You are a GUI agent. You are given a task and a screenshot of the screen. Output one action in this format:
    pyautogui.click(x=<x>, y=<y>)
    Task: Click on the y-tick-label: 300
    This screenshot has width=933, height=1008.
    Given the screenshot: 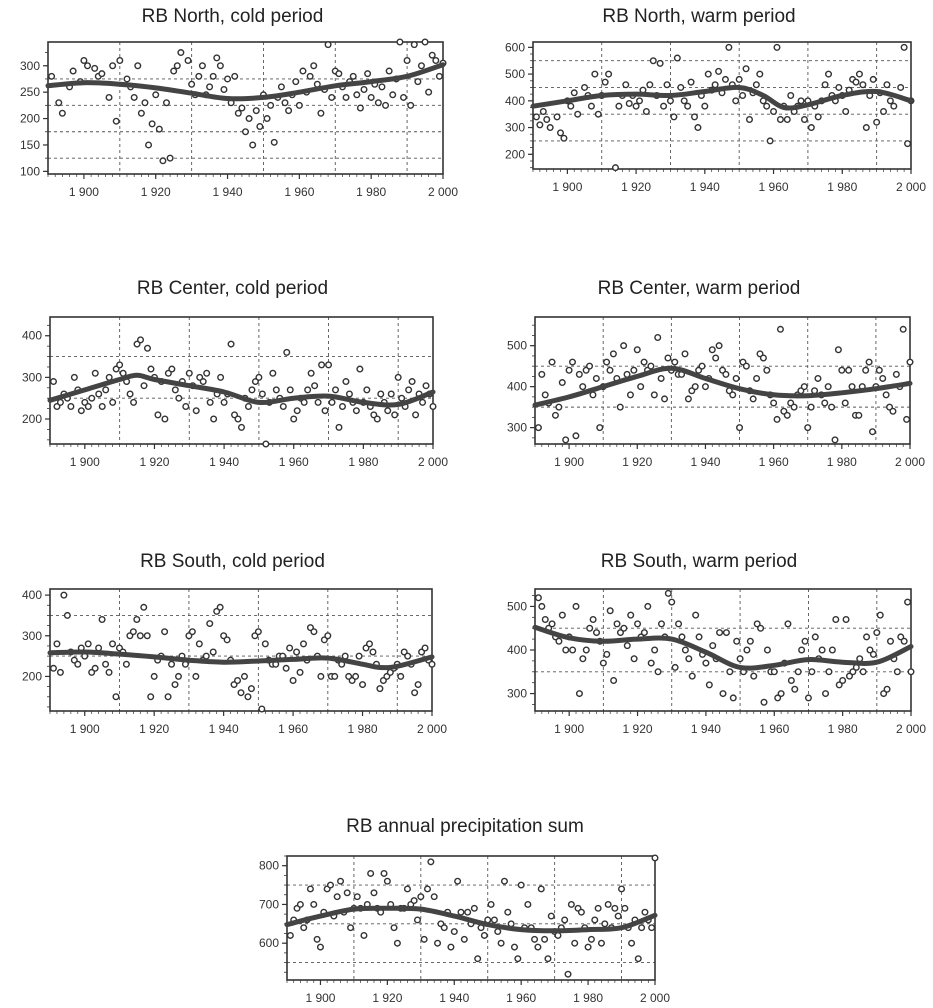 What is the action you would take?
    pyautogui.click(x=32, y=377)
    